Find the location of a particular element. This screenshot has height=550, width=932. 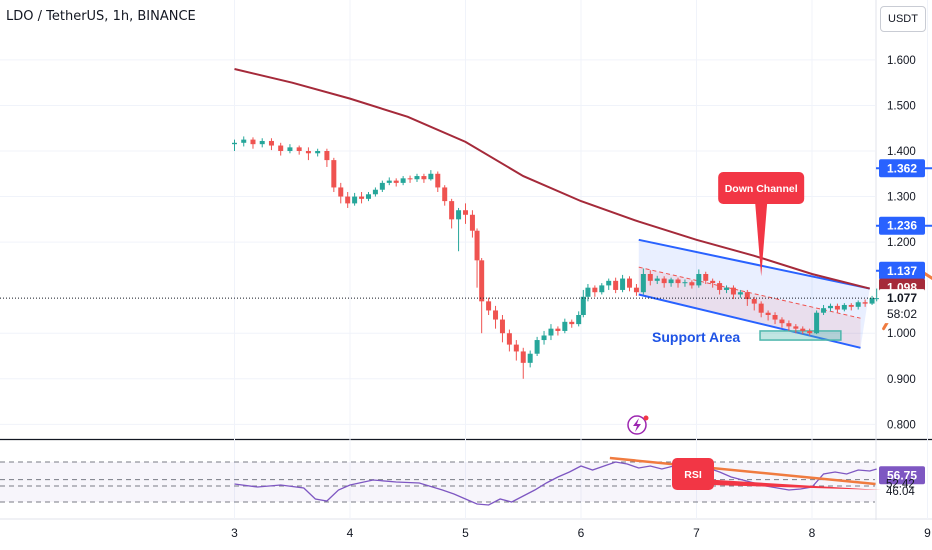

y-tick-label: 1.300 is located at coordinates (901, 198).